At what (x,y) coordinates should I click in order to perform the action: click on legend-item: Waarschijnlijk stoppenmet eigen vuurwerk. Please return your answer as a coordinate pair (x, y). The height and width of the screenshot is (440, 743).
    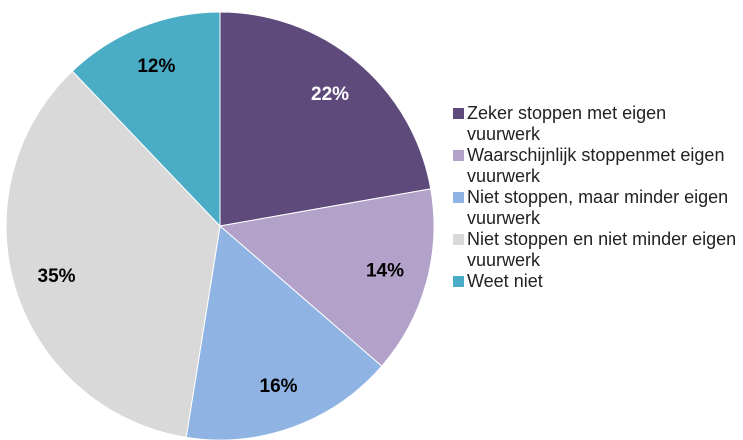
    Looking at the image, I should click on (597, 166).